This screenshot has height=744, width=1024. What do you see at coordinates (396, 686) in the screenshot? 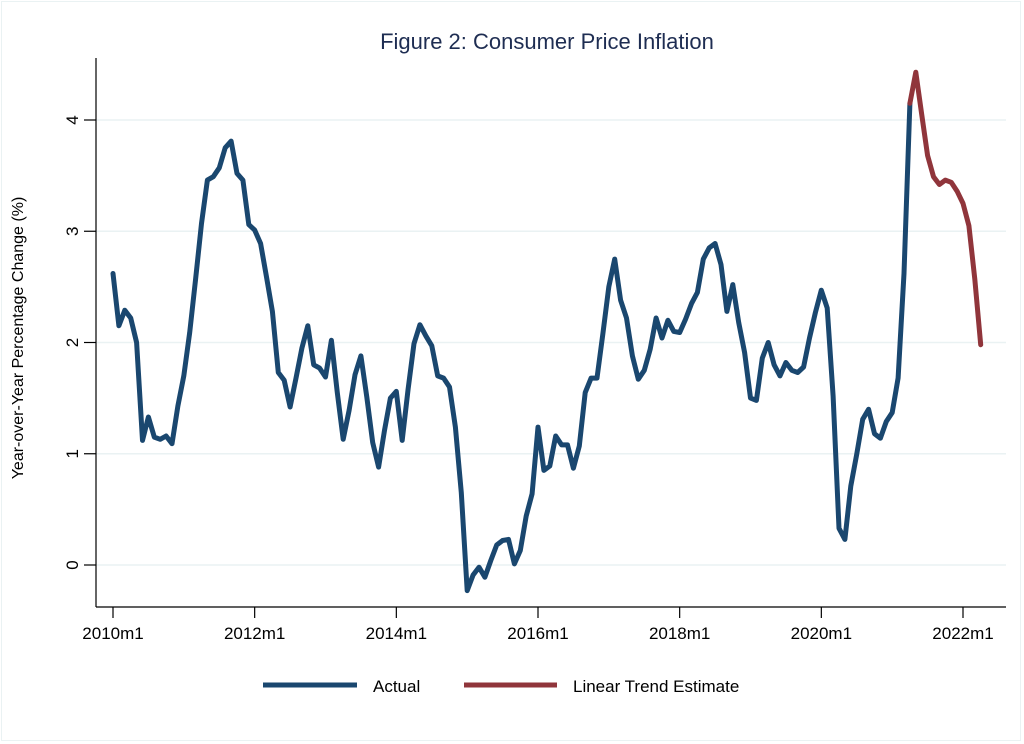
I see `legend-label-actual: Actual` at bounding box center [396, 686].